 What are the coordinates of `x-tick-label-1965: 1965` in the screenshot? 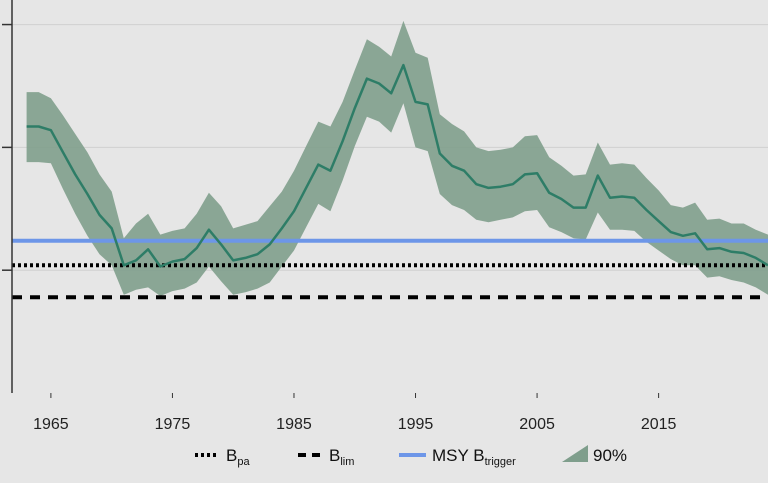 It's located at (51, 424).